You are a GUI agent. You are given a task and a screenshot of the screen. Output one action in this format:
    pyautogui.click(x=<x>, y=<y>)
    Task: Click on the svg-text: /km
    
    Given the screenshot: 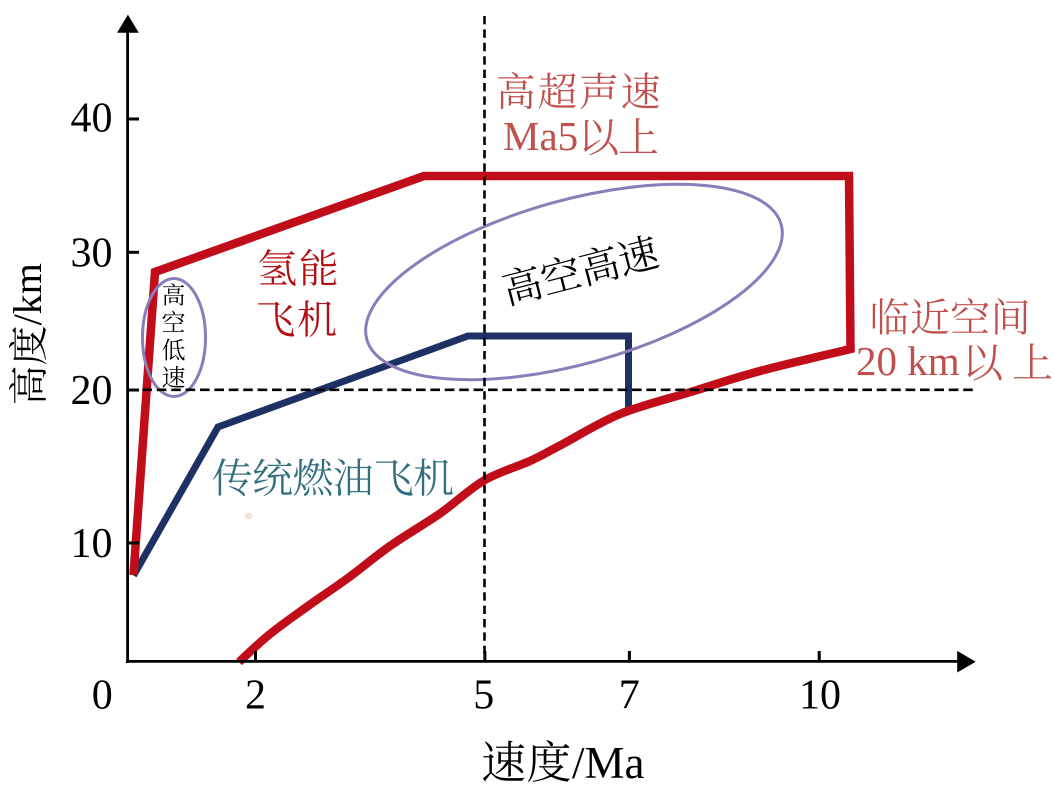 What is the action you would take?
    pyautogui.click(x=27, y=294)
    